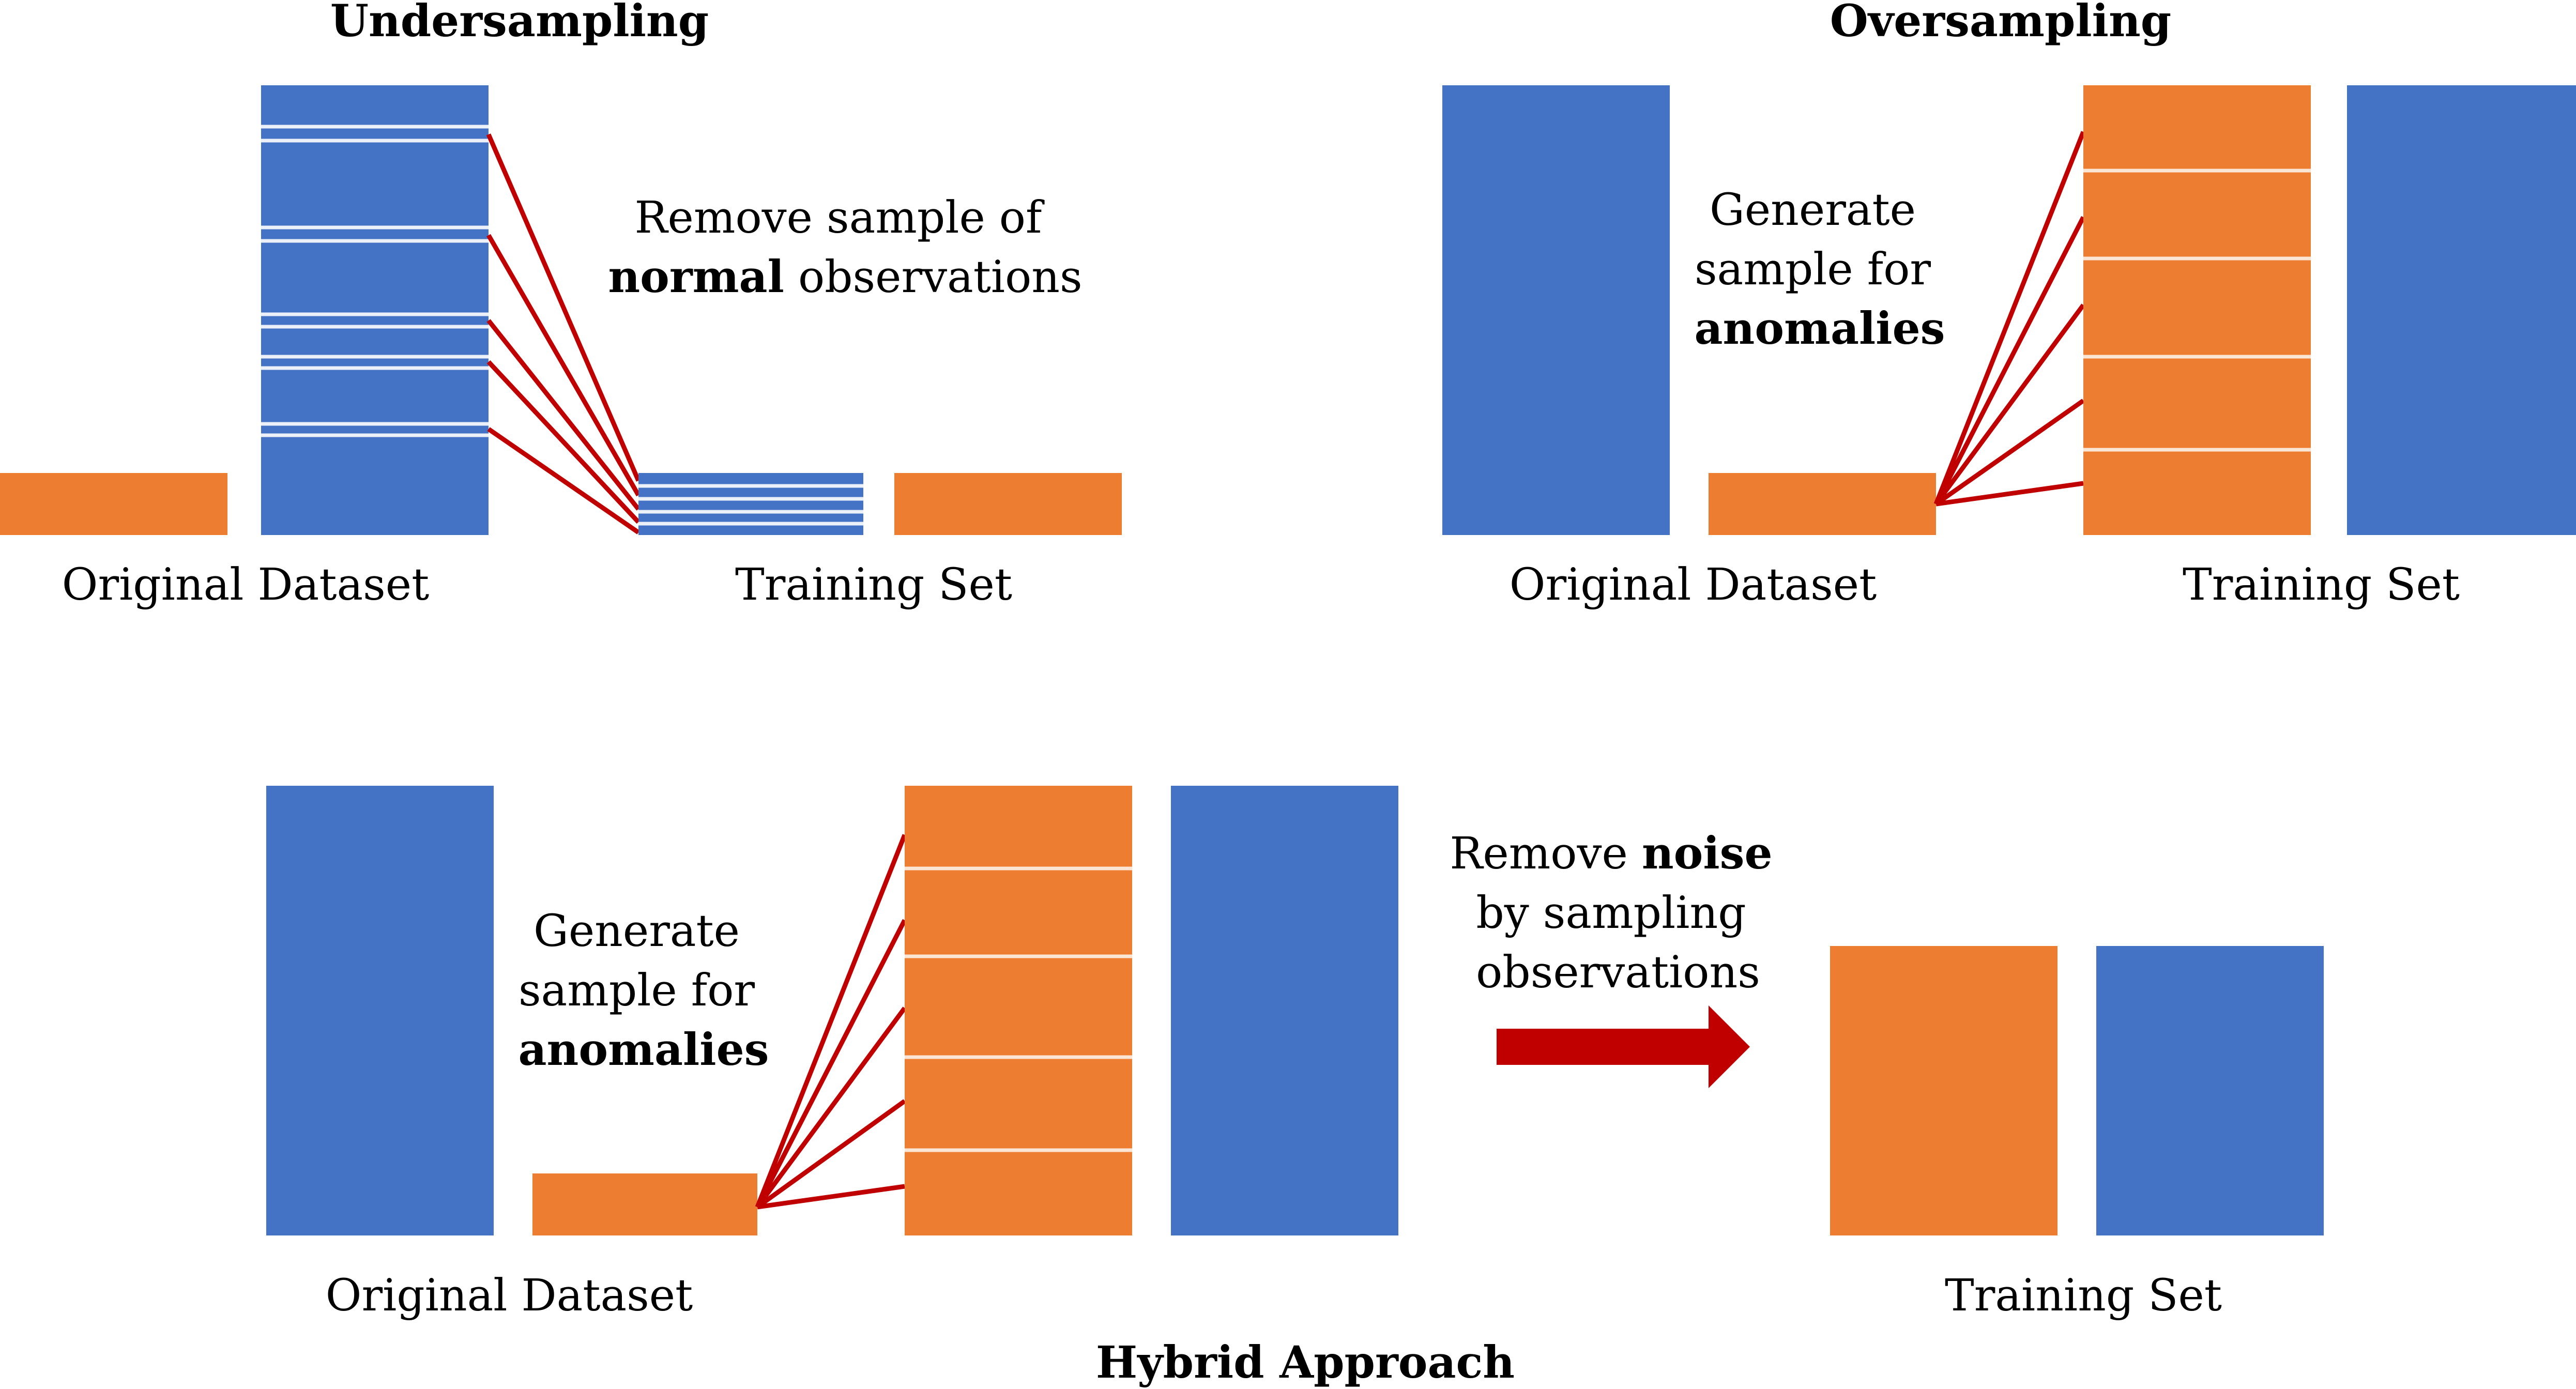 The width and height of the screenshot is (2576, 1389). Describe the element at coordinates (1813, 210) in the screenshot. I see `oversampling-note-line1: Generate` at that location.